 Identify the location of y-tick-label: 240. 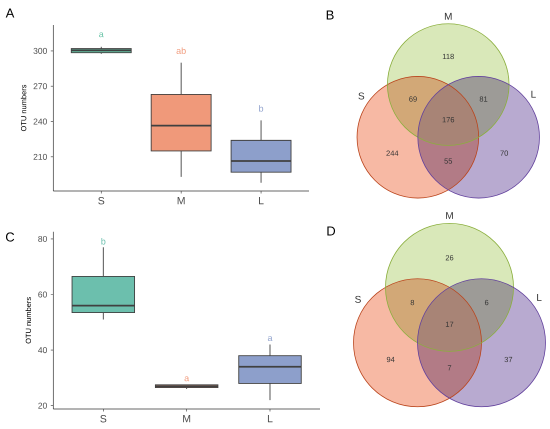
(40, 121).